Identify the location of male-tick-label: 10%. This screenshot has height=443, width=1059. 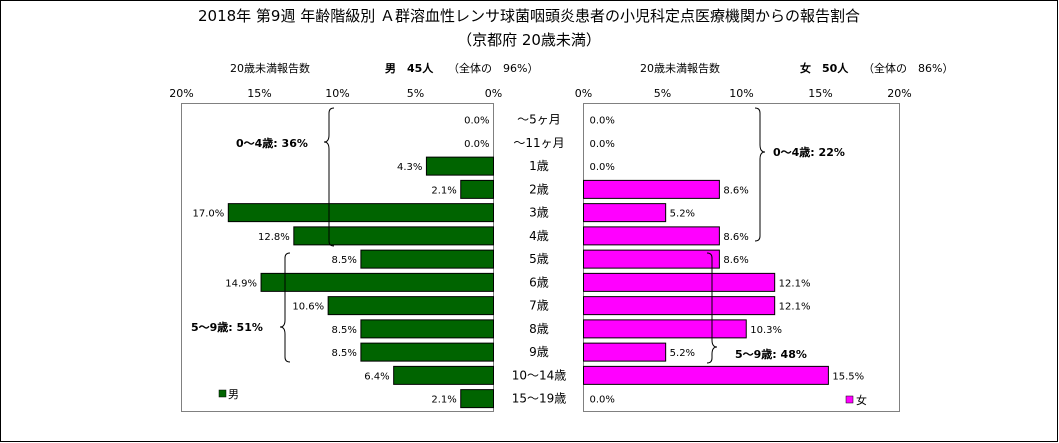
(337, 93).